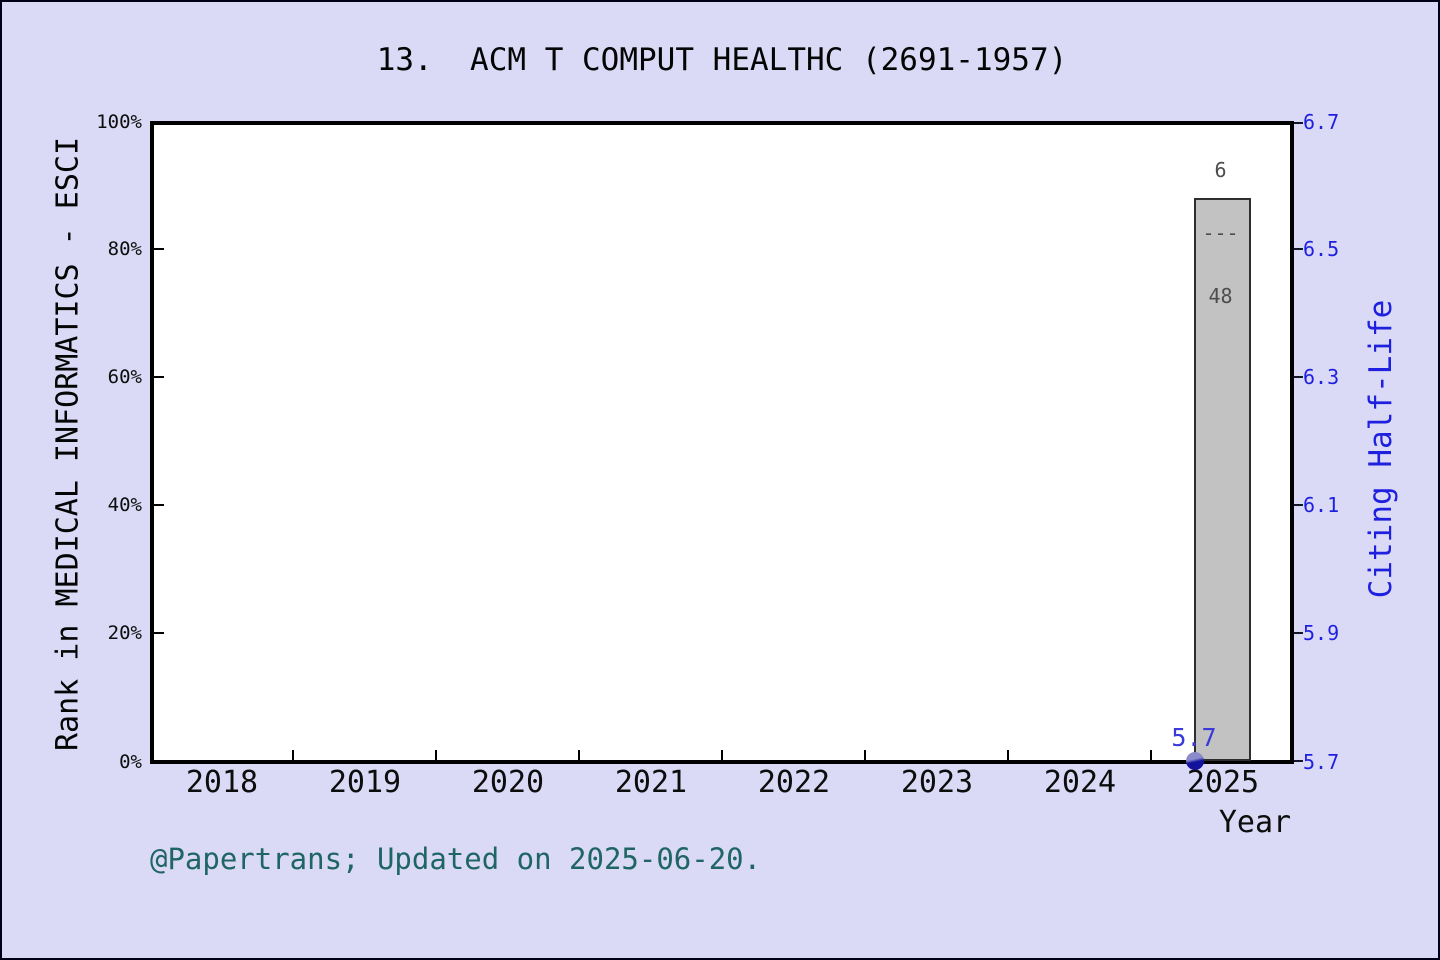  What do you see at coordinates (1080, 782) in the screenshot?
I see `x-axis-tick-label: 2024` at bounding box center [1080, 782].